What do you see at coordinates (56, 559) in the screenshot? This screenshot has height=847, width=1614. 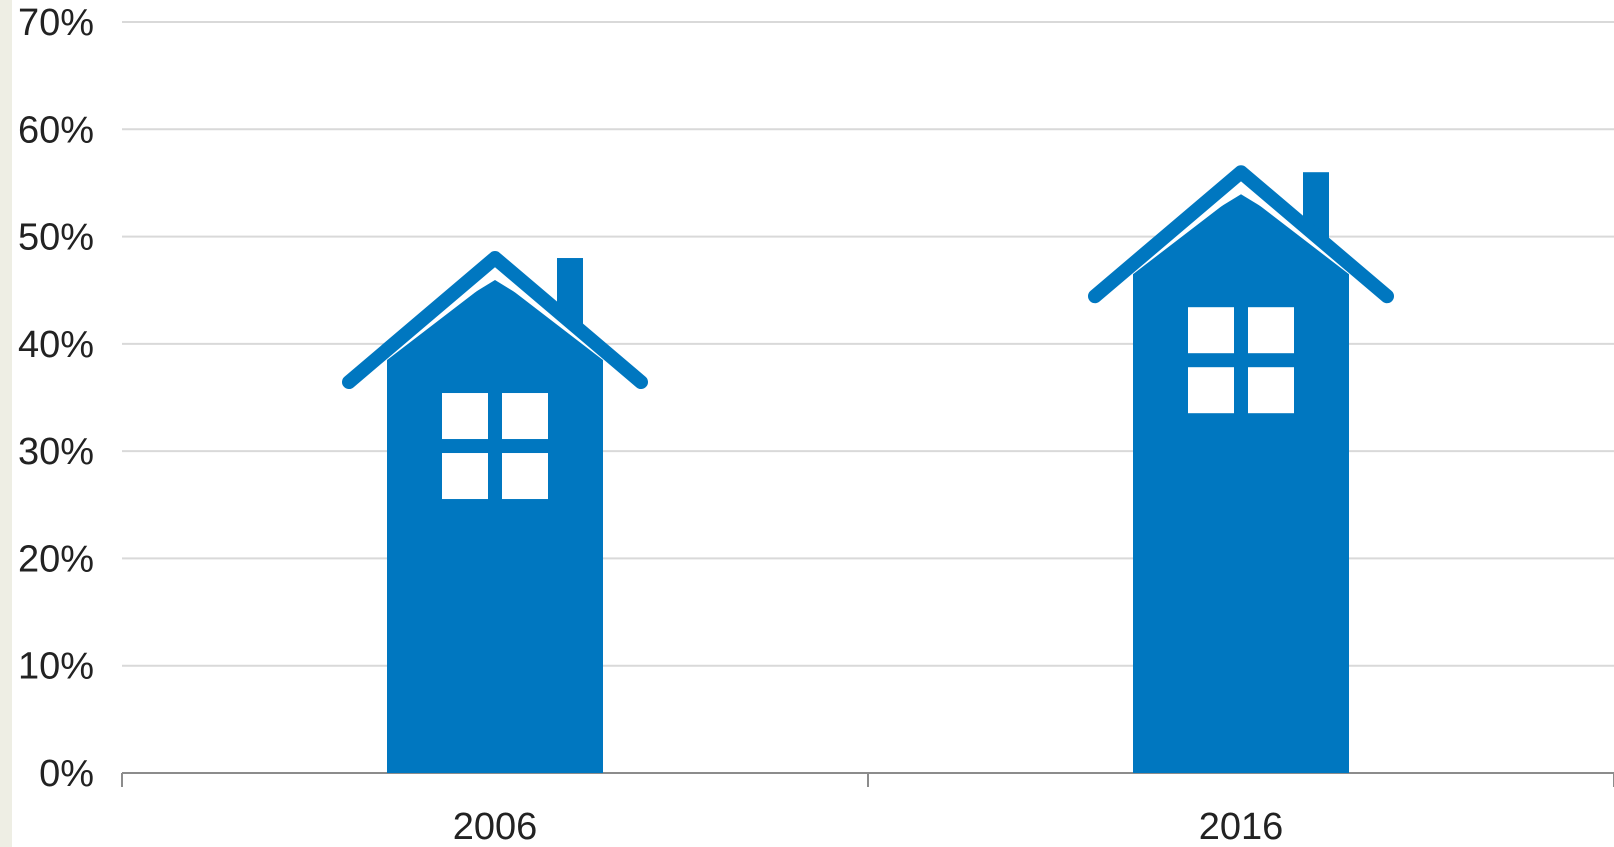 I see `y-tick-label: 20%` at bounding box center [56, 559].